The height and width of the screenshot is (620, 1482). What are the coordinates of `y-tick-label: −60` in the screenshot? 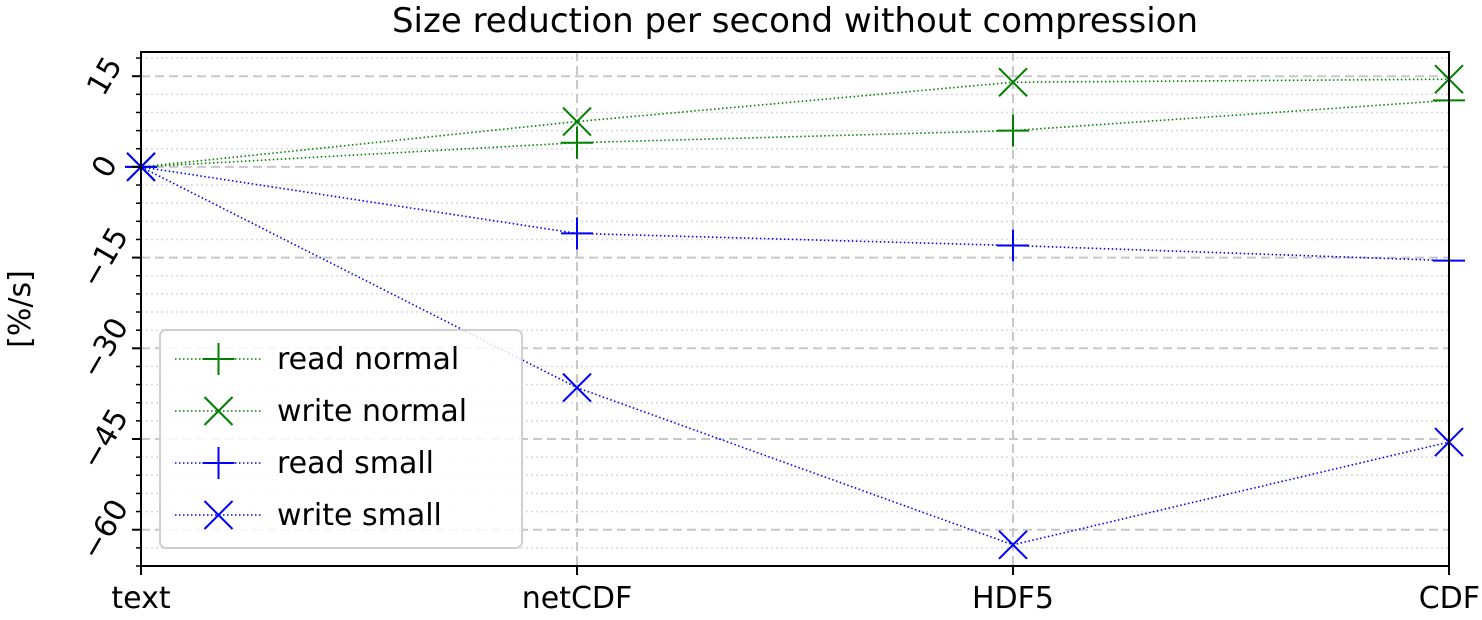 It's located at (105, 530).